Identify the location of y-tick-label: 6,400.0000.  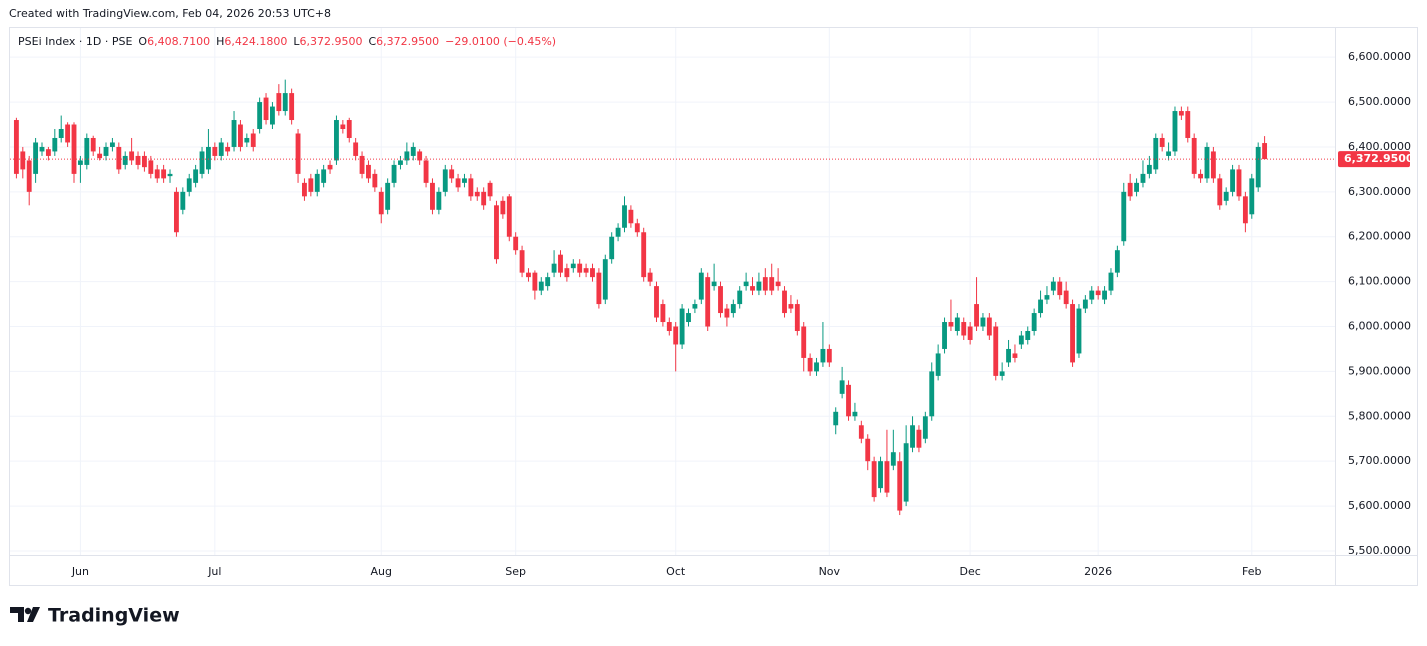
(1379, 146).